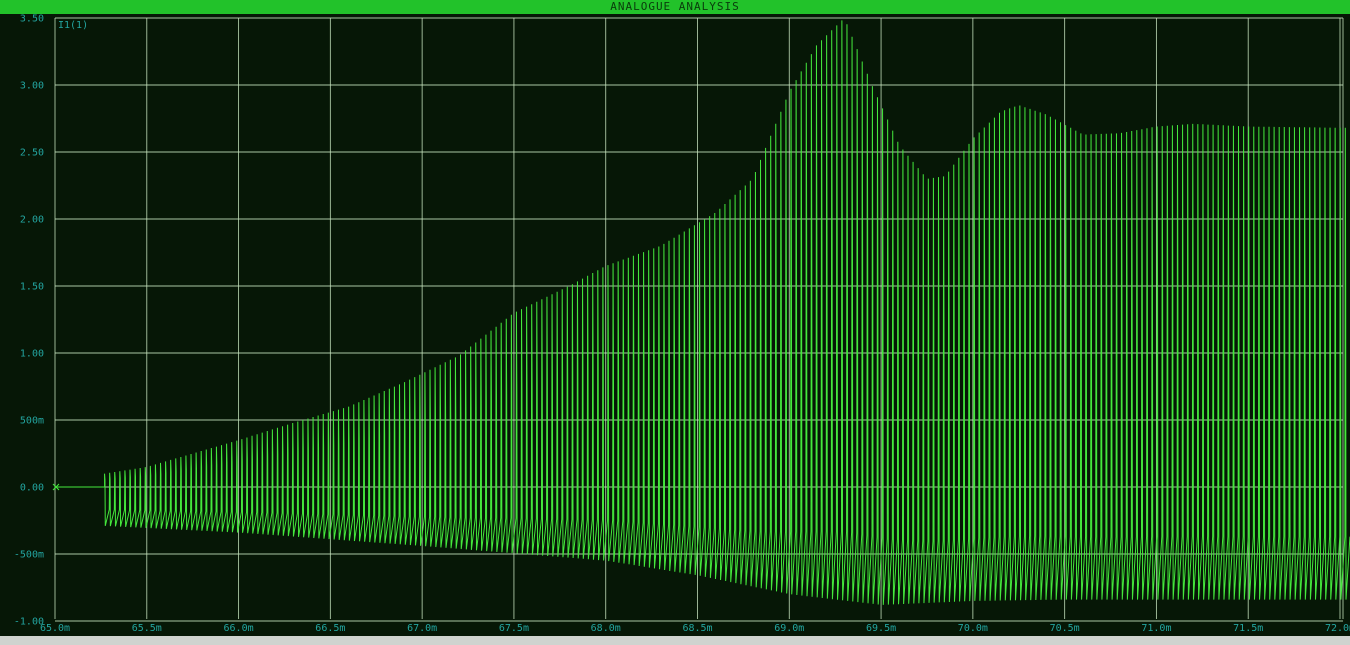 The height and width of the screenshot is (645, 1350). What do you see at coordinates (514, 628) in the screenshot?
I see `x-tick-label: 67.5m` at bounding box center [514, 628].